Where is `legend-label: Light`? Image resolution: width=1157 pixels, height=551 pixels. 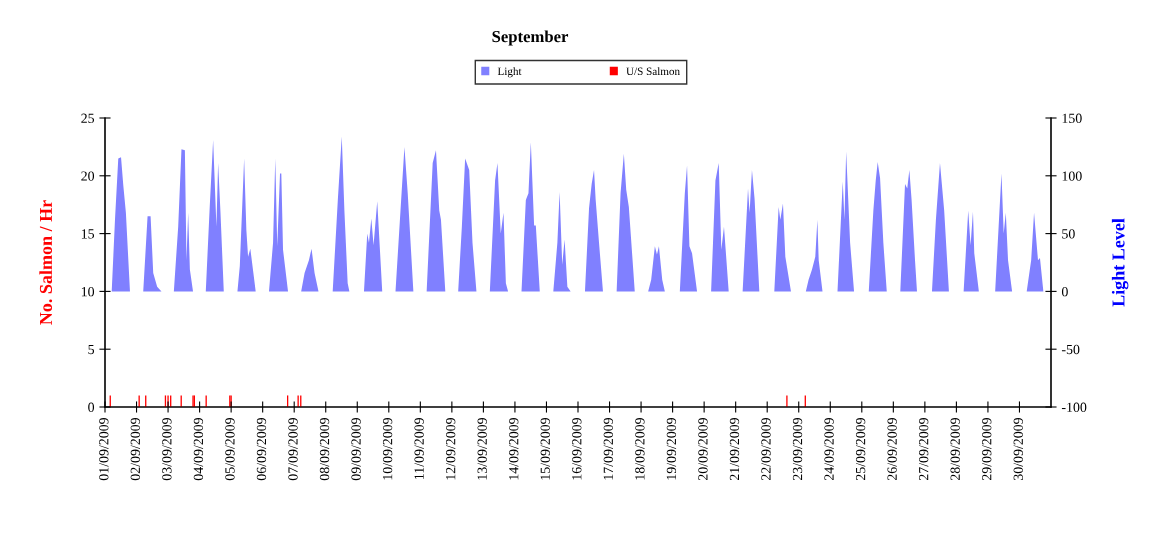 legend-label: Light is located at coordinates (509, 72).